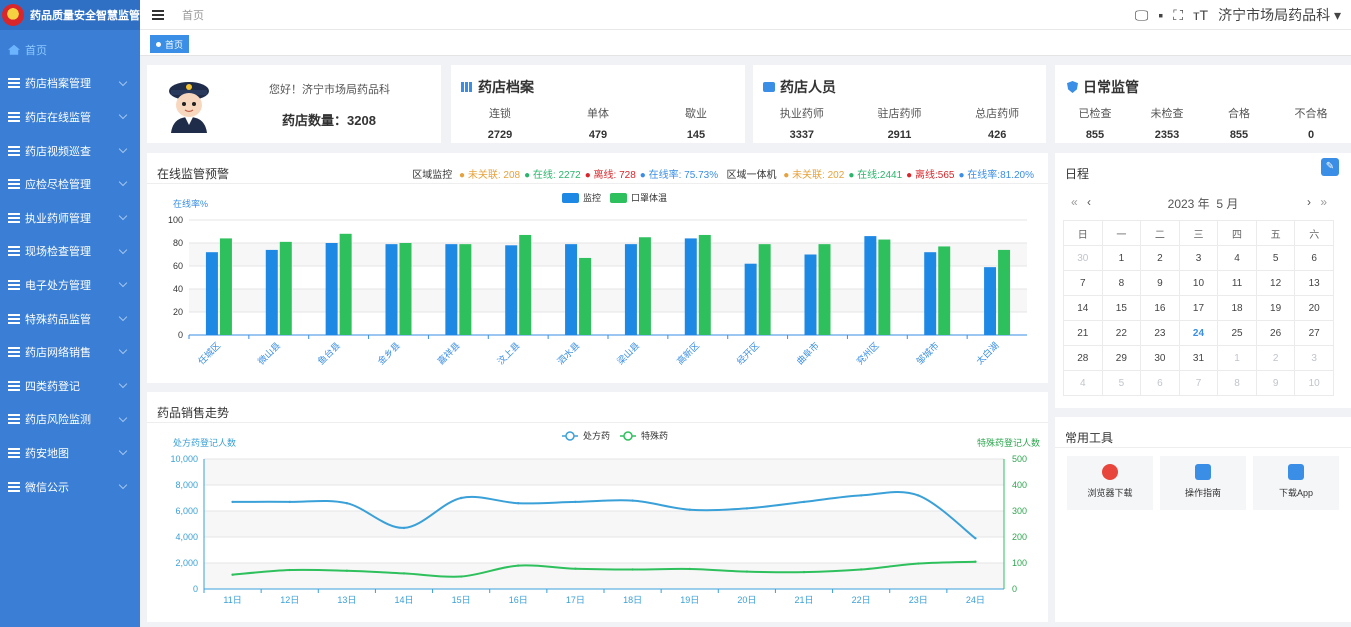 The image size is (1351, 627). I want to click on sidebar-item-13: 微信公示, so click(70, 487).